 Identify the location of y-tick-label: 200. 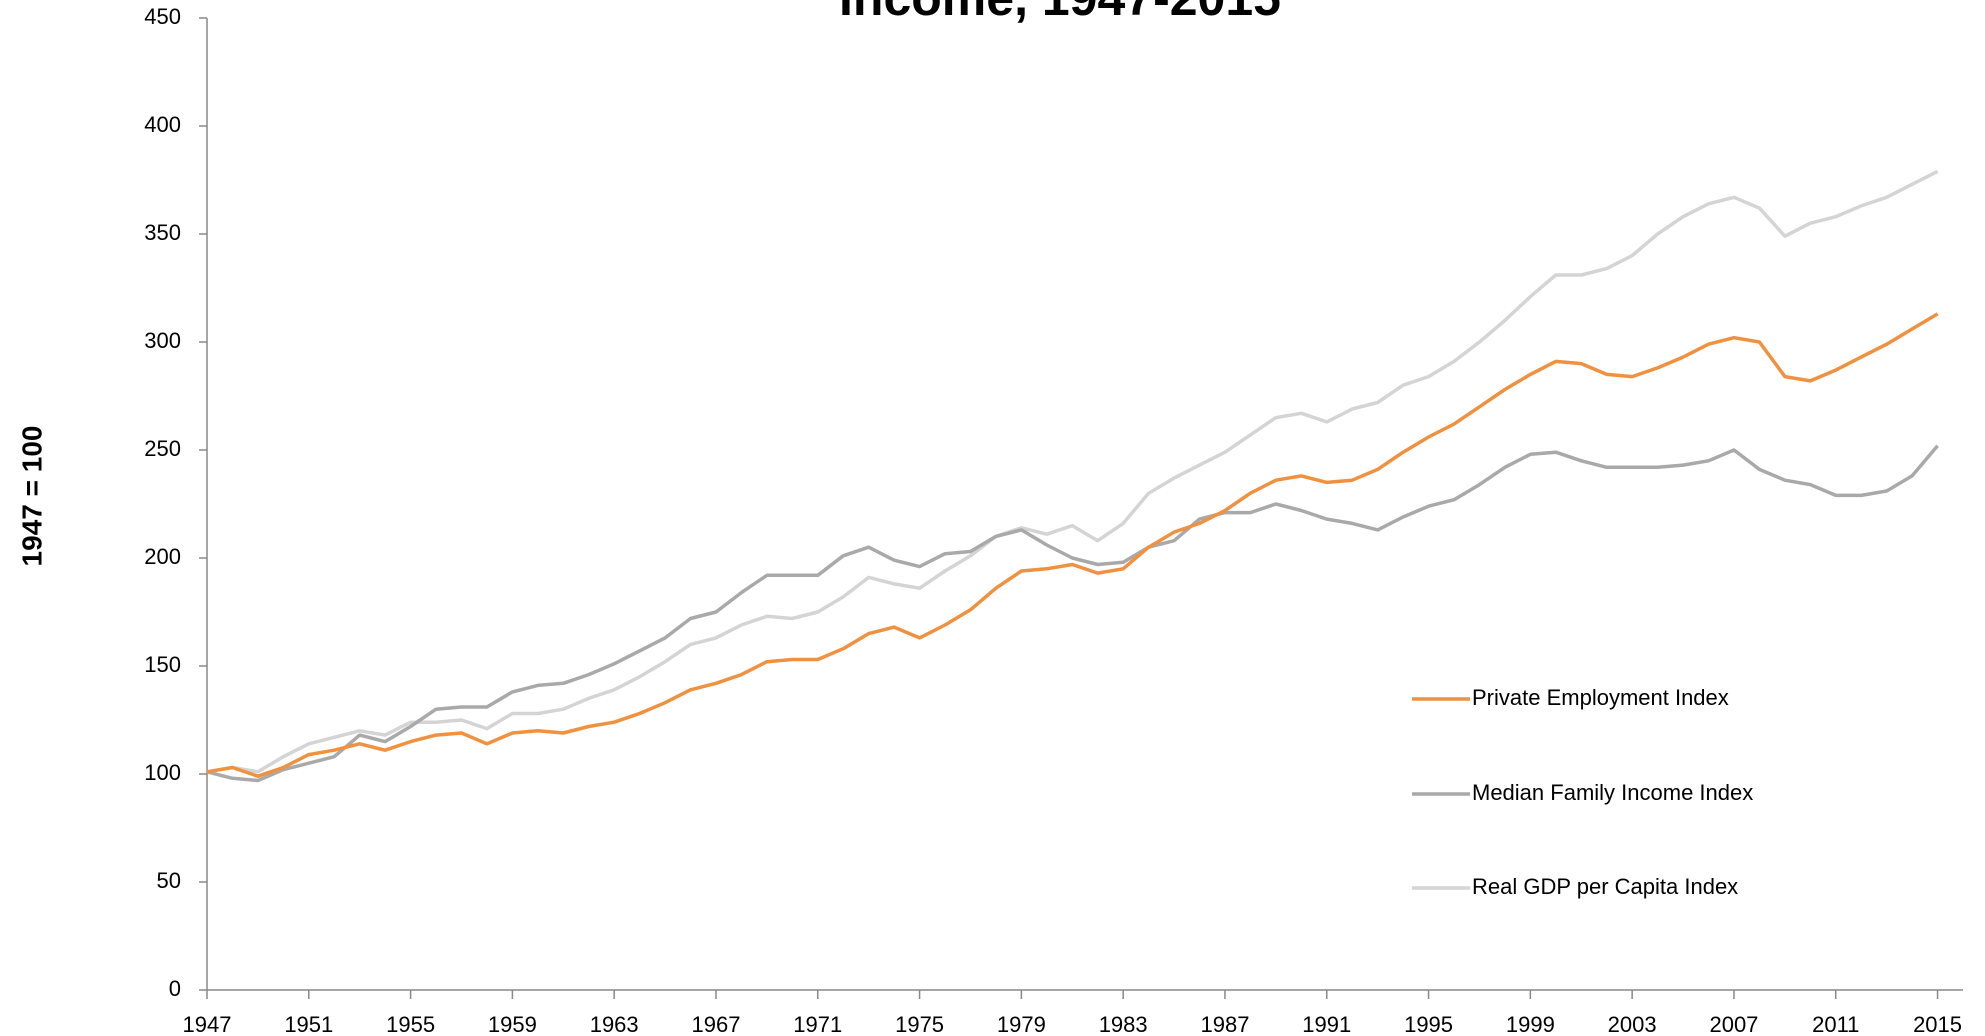
(162, 556).